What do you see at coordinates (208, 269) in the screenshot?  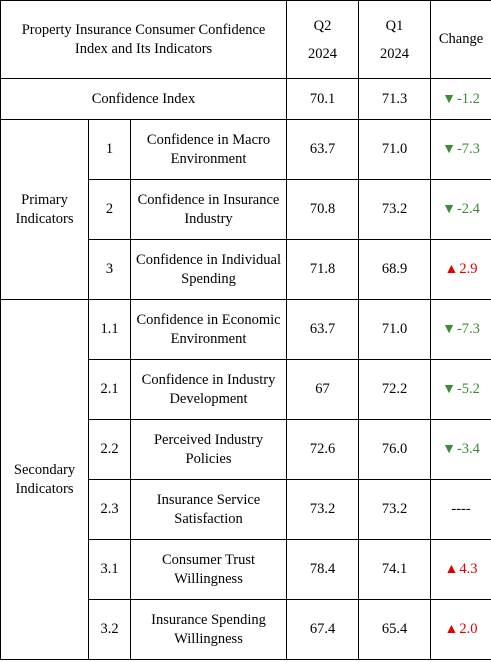 I see `row-label: Confidence in Individual Spending` at bounding box center [208, 269].